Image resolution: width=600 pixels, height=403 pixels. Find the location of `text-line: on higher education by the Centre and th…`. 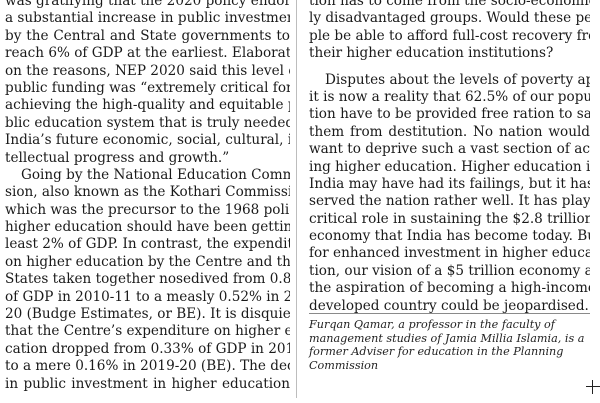

text-line: on higher education by the Centre and th… is located at coordinates (147, 261).